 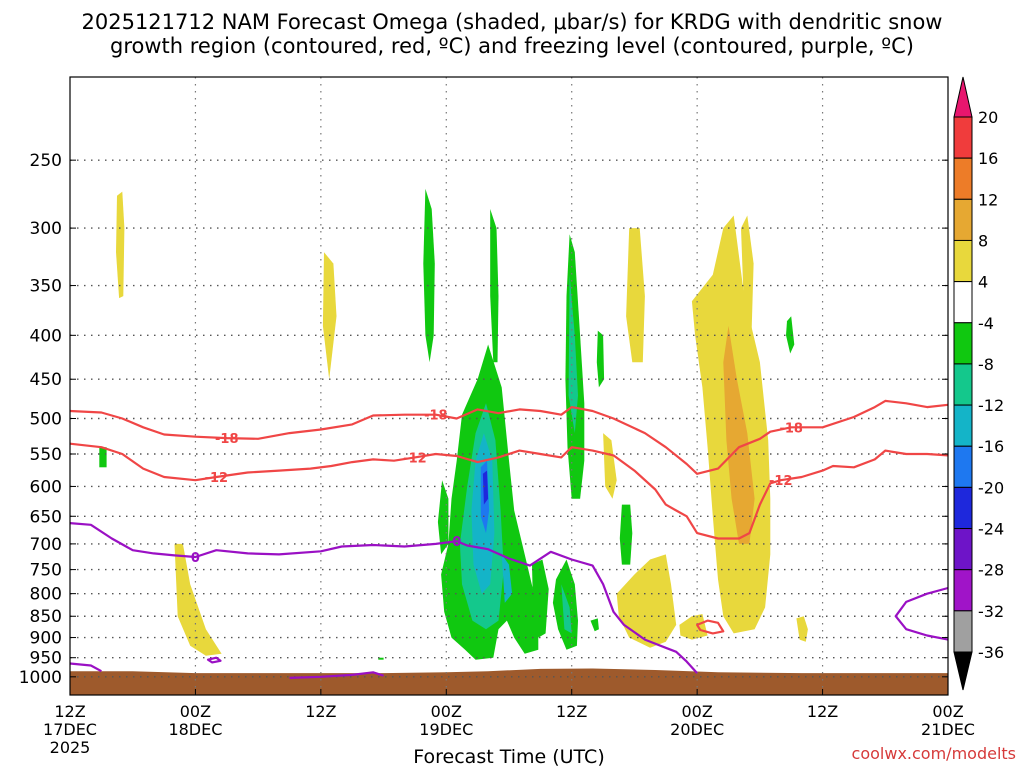 I want to click on x-tick-label-3-1: 19DEC, so click(x=446, y=729).